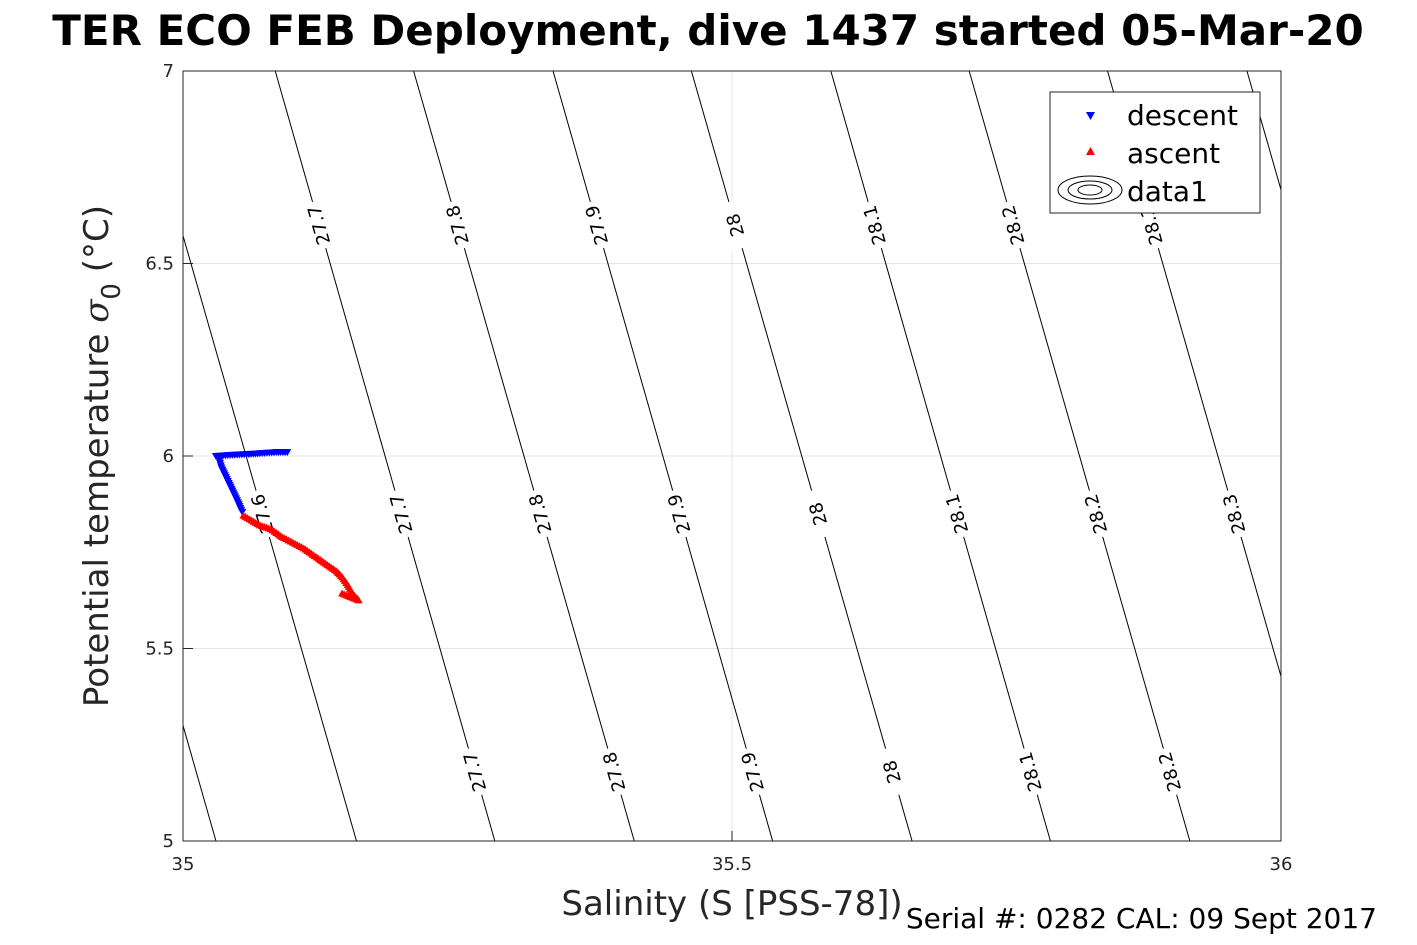 The height and width of the screenshot is (945, 1417). Describe the element at coordinates (159, 264) in the screenshot. I see `y-tick-label-3: 6.5` at that location.